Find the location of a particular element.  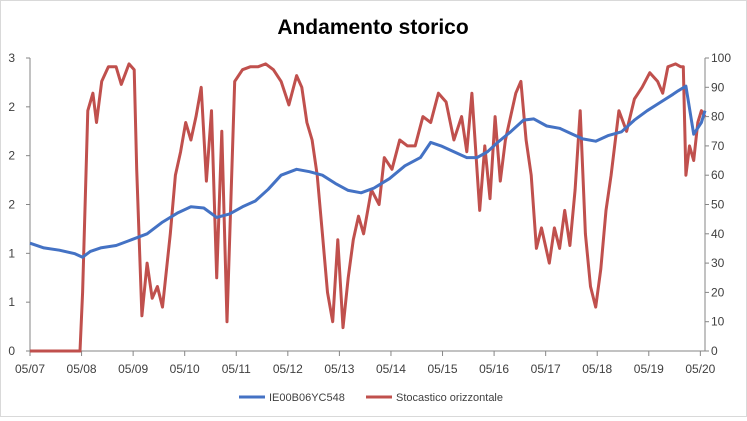

legend-label: IE00B06YC548 is located at coordinates (307, 398).